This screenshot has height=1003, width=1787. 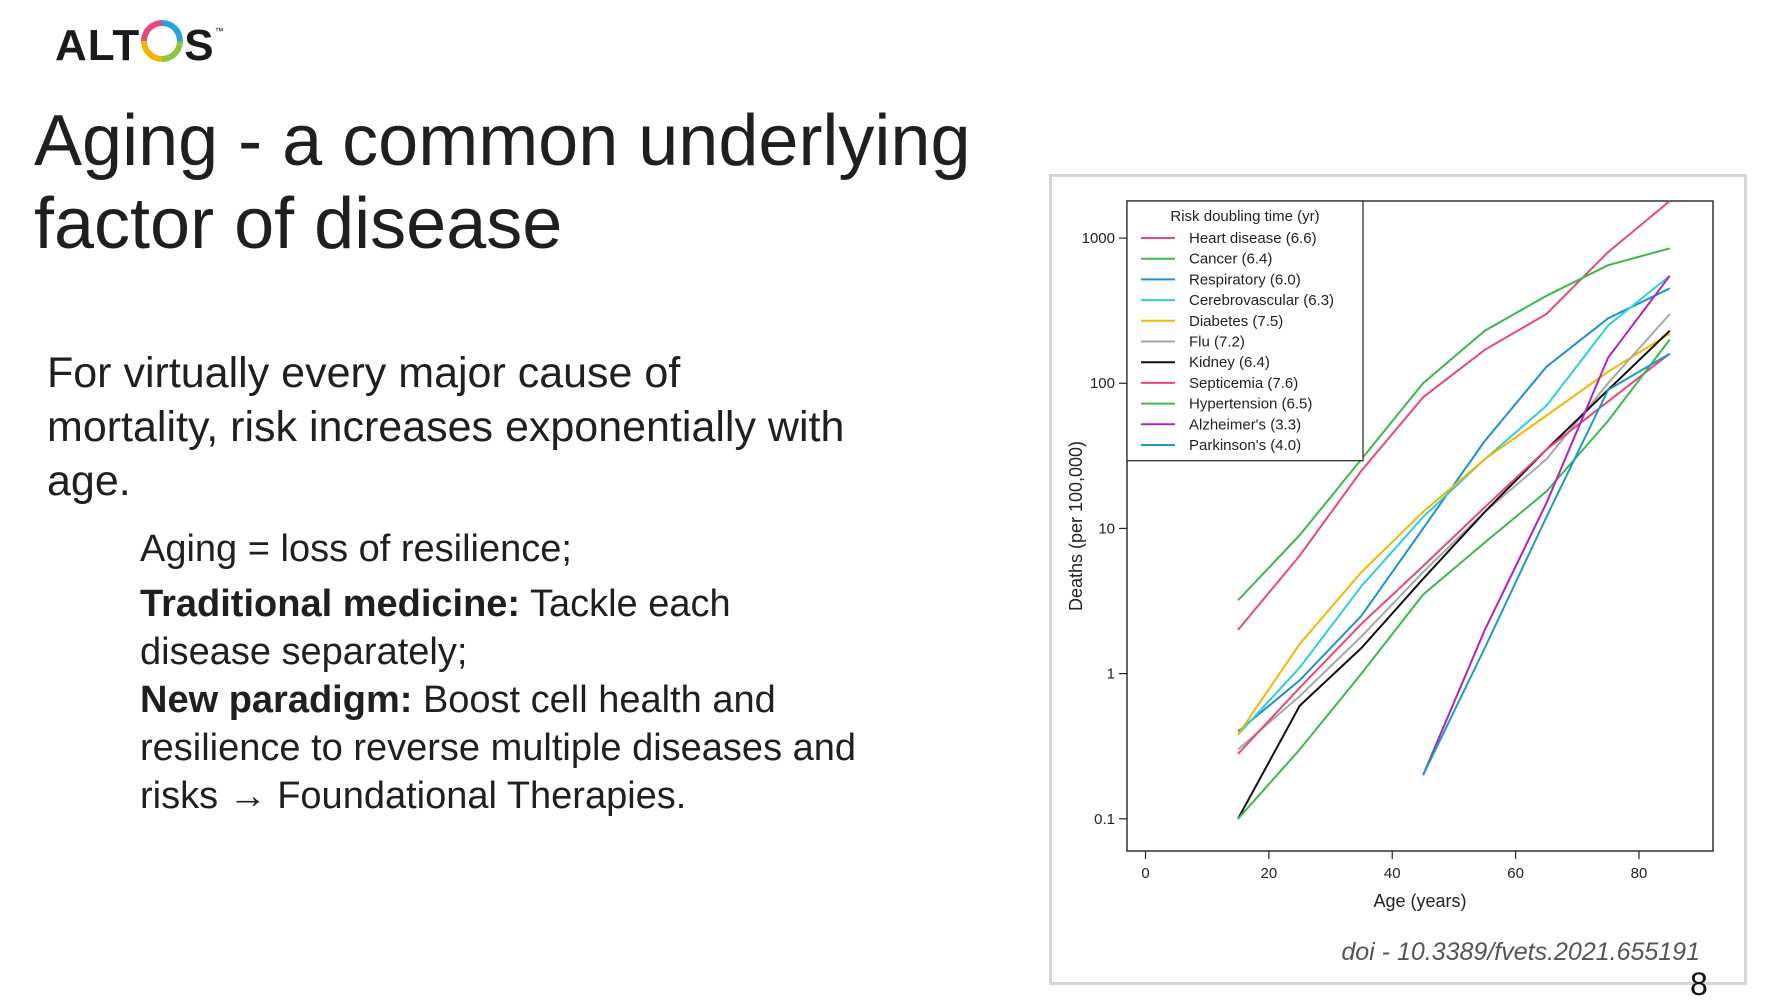 I want to click on legend-title: Risk doubling time (yr), so click(x=1244, y=216).